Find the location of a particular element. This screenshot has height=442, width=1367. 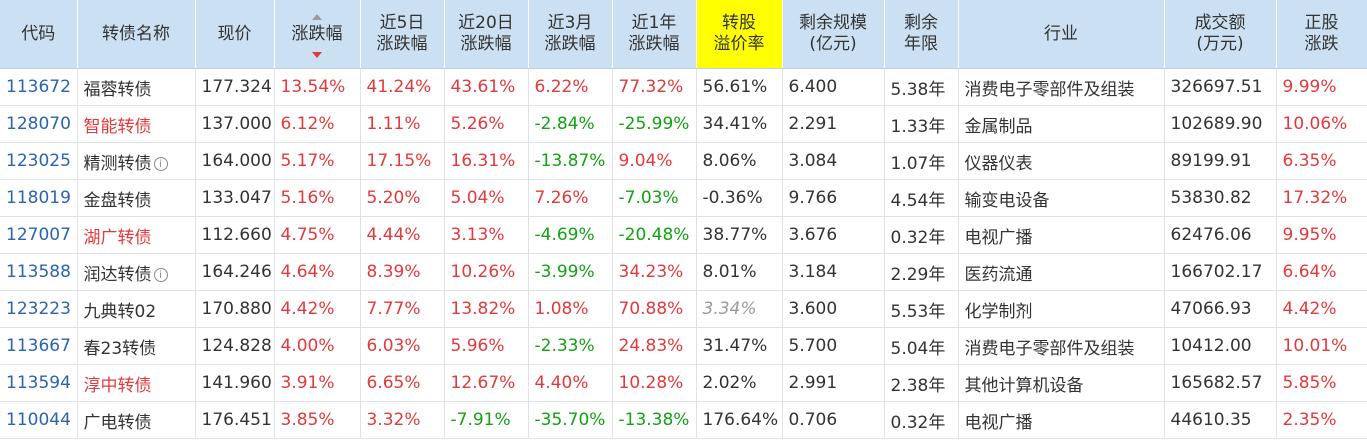

cell-code-value: 113672 is located at coordinates (38, 87).